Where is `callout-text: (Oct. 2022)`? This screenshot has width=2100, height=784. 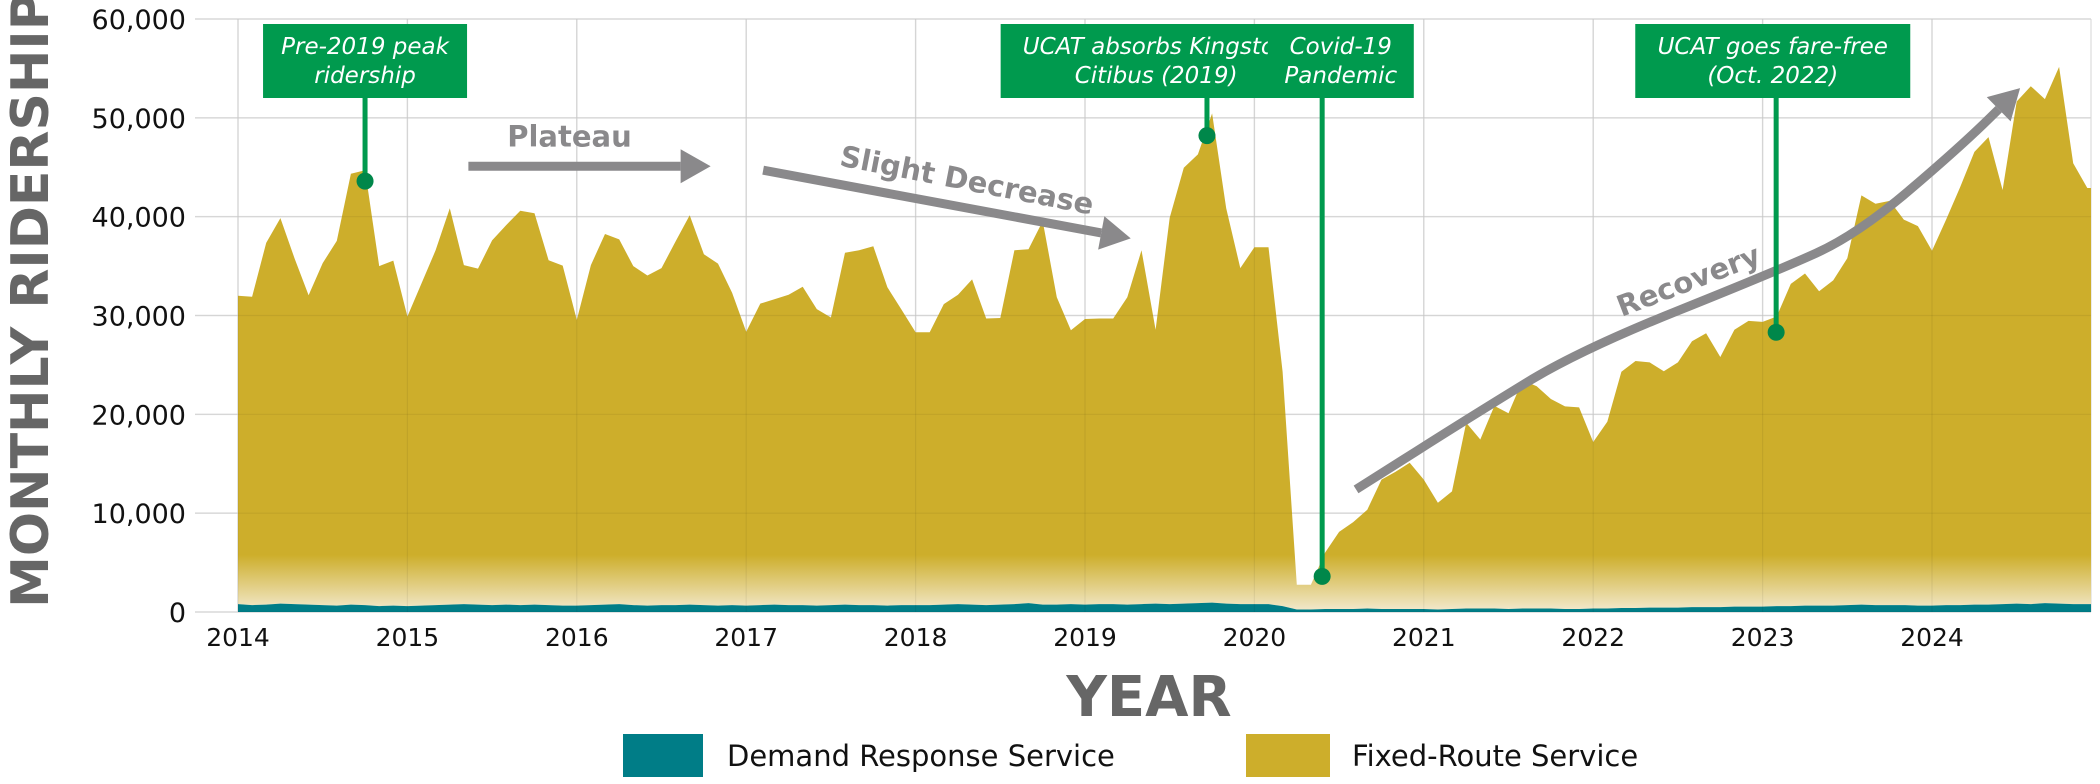 callout-text: (Oct. 2022) is located at coordinates (1772, 76).